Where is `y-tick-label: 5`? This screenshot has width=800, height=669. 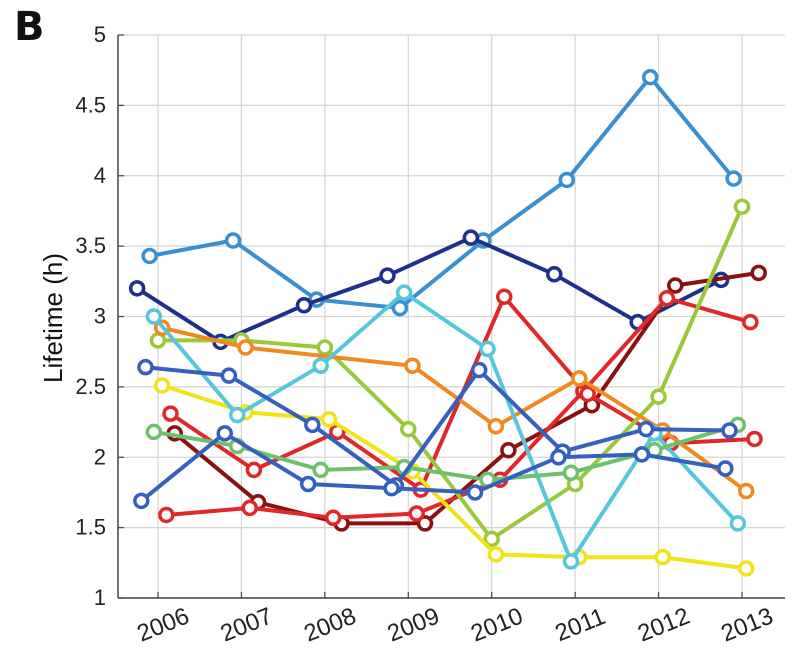 y-tick-label: 5 is located at coordinates (100, 34).